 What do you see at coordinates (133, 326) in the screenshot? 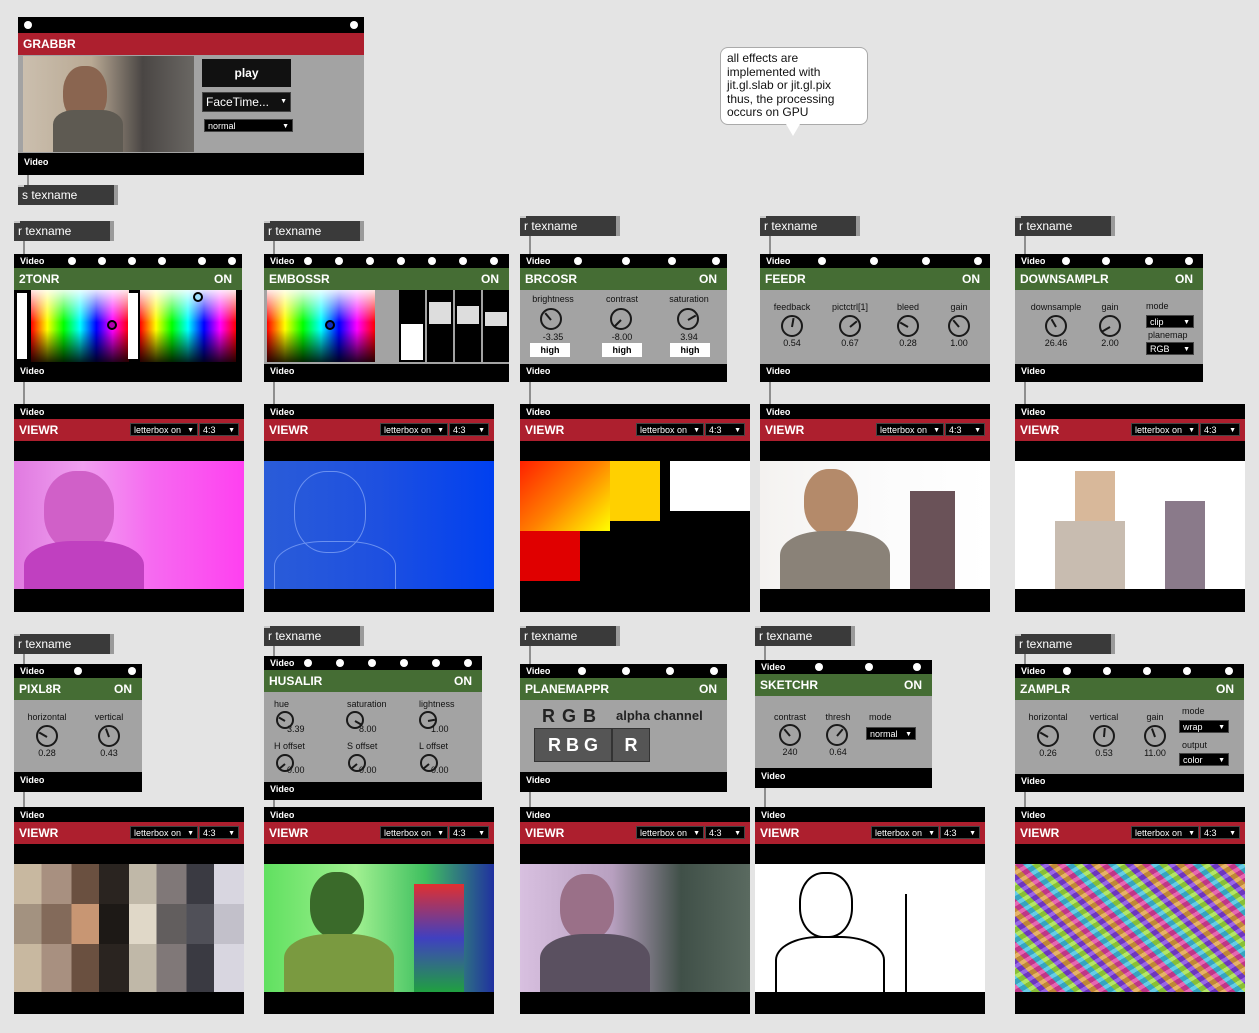
I see `color2-slider` at bounding box center [133, 326].